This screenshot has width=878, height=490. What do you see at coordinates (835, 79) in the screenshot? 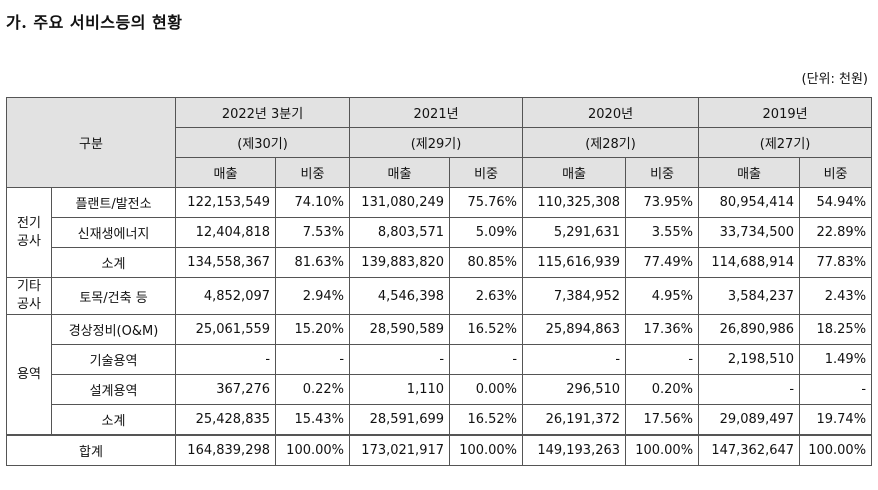
I see `unit-label: (단위: 천원)` at bounding box center [835, 79].